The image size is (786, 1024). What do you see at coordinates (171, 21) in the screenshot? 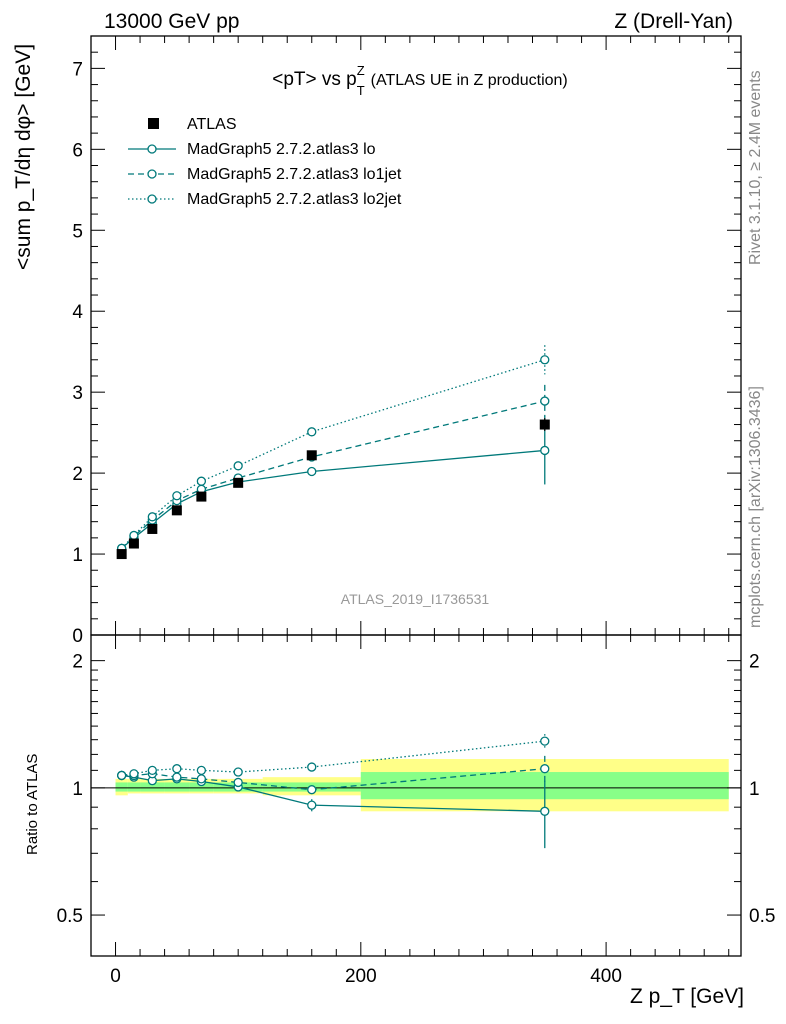
I see `header-left: 13000 GeV pp` at bounding box center [171, 21].